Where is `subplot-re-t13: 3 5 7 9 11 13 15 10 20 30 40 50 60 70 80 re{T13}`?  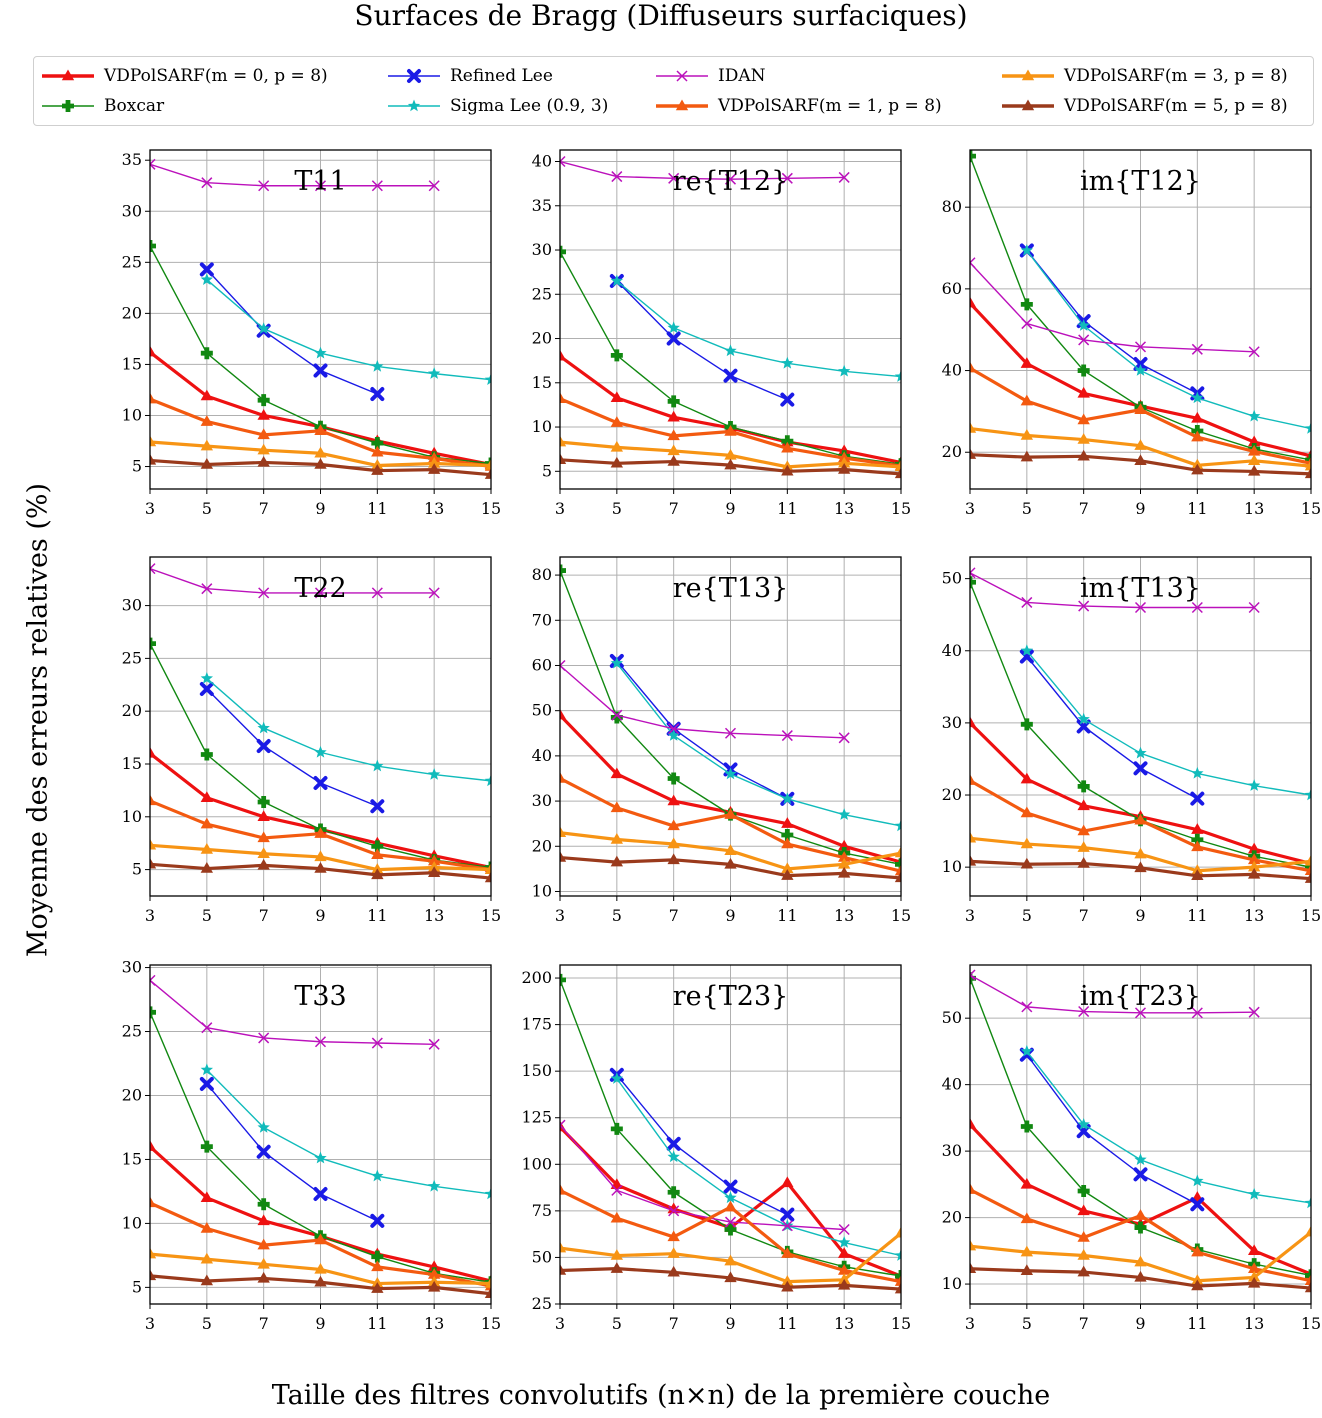
subplot-re-t13: 3 5 7 9 11 13 15 10 20 30 40 50 60 70 80 re{T13} is located at coordinates (721, 740).